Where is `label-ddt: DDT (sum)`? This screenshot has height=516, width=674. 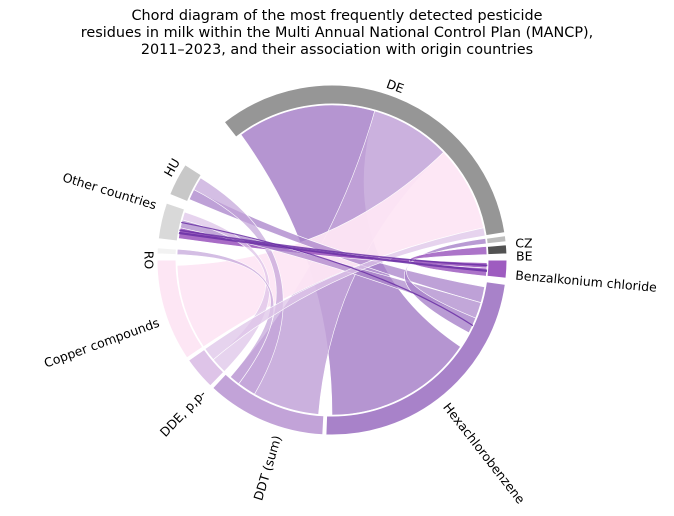
label-ddt: DDT (sum) is located at coordinates (267, 468).